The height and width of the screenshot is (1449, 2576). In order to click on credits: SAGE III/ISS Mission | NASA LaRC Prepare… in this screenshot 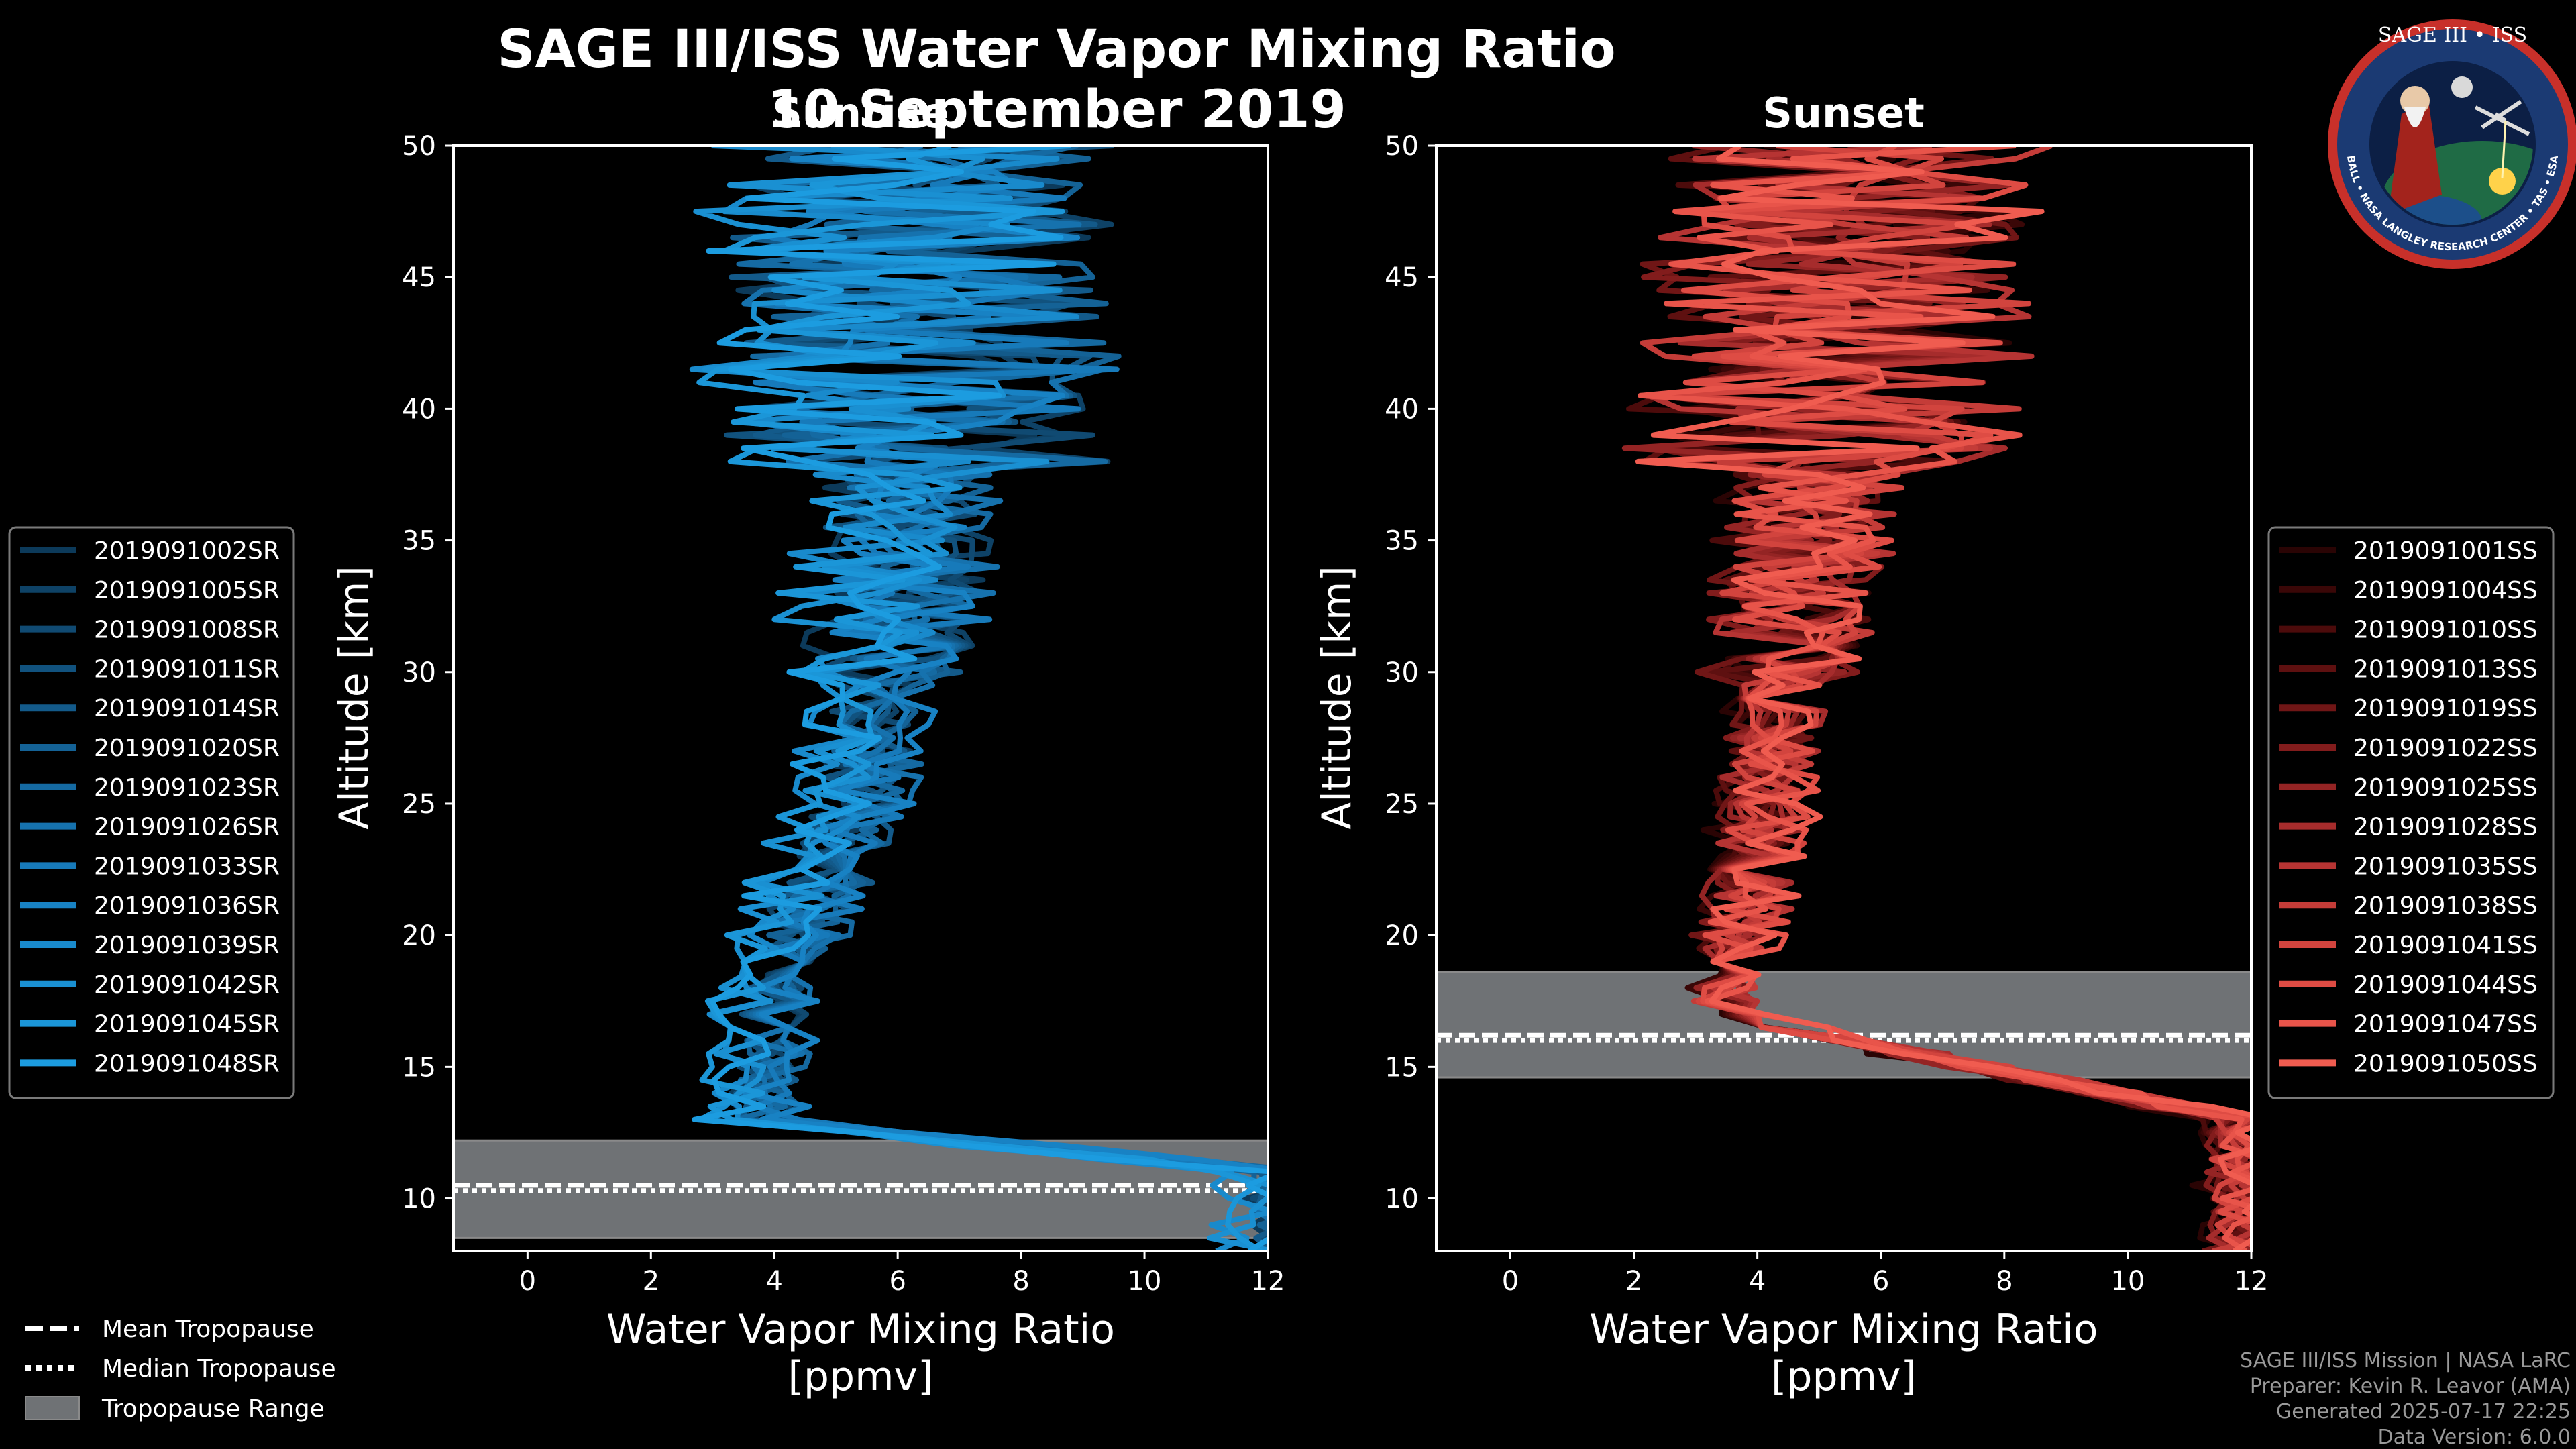, I will do `click(2405, 1399)`.